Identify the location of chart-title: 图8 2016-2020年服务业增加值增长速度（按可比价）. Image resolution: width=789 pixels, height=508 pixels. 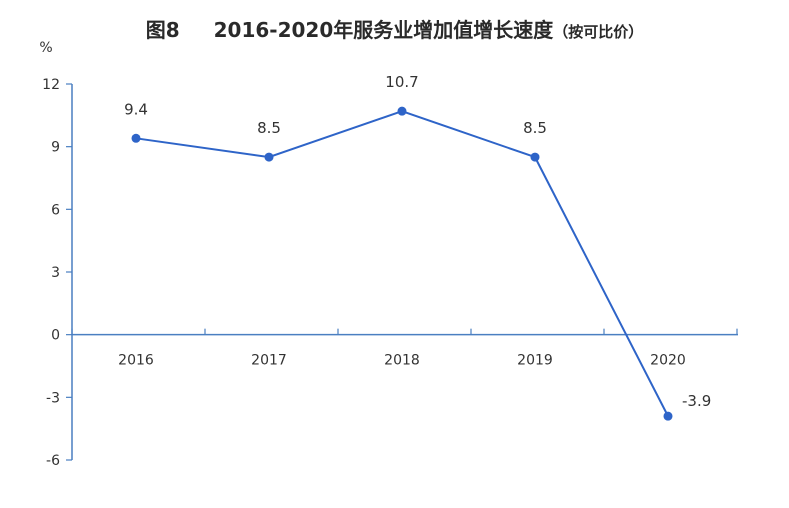
(394, 28).